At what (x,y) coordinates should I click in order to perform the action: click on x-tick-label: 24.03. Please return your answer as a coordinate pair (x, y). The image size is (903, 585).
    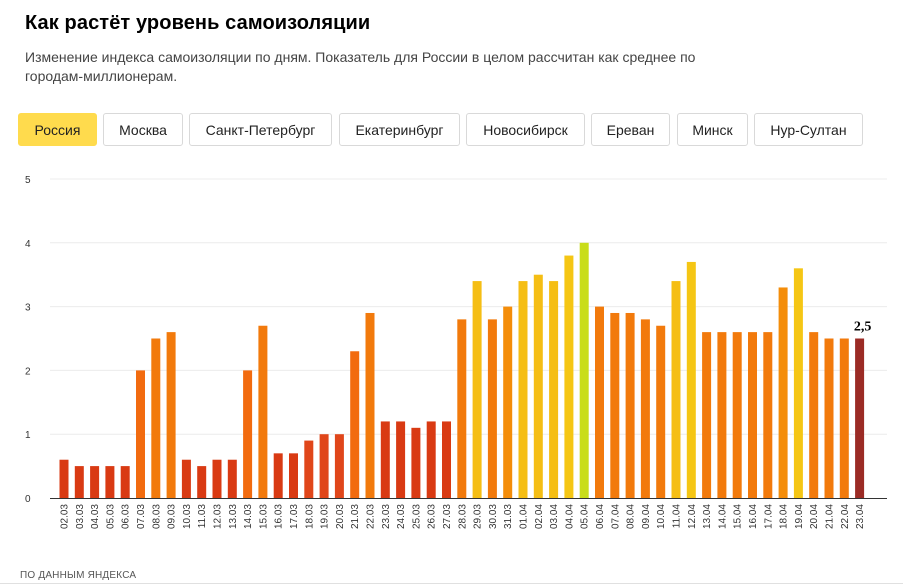
    Looking at the image, I should click on (401, 516).